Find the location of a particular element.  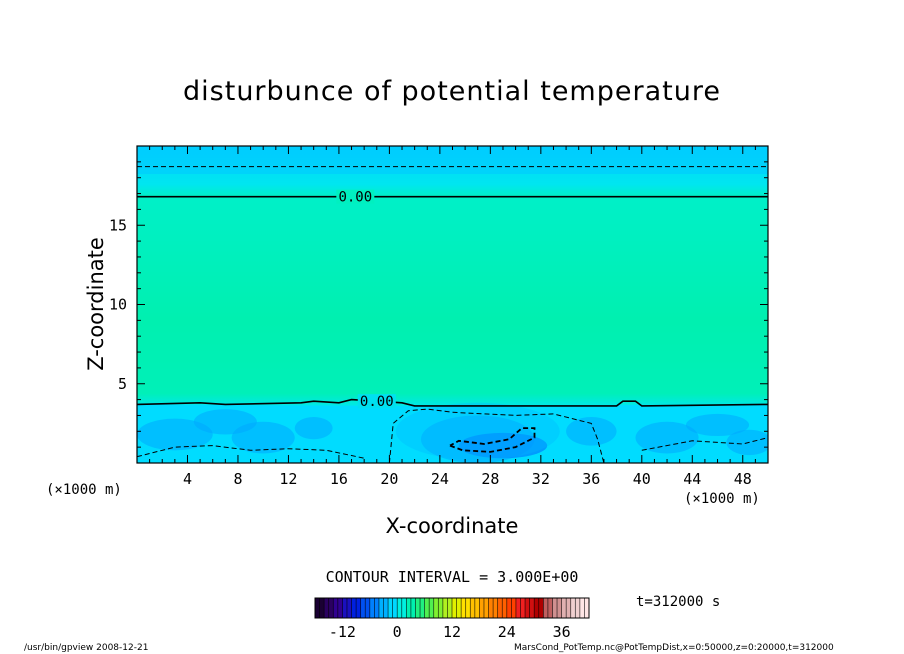

x-tick-label: 8 is located at coordinates (237, 479).